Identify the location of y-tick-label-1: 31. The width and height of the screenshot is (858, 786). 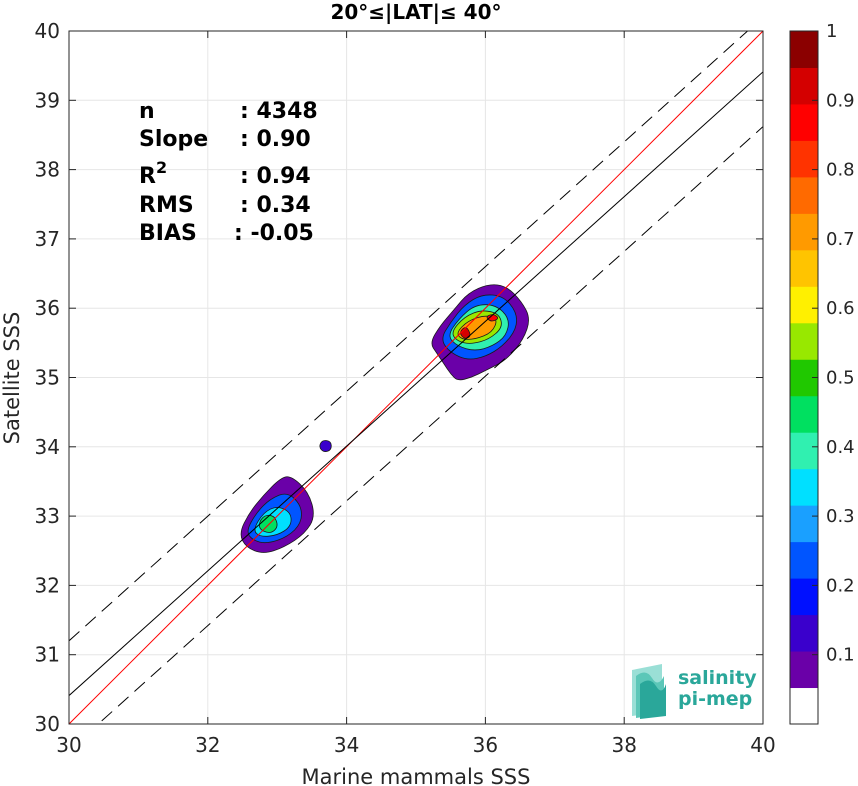
(47, 655).